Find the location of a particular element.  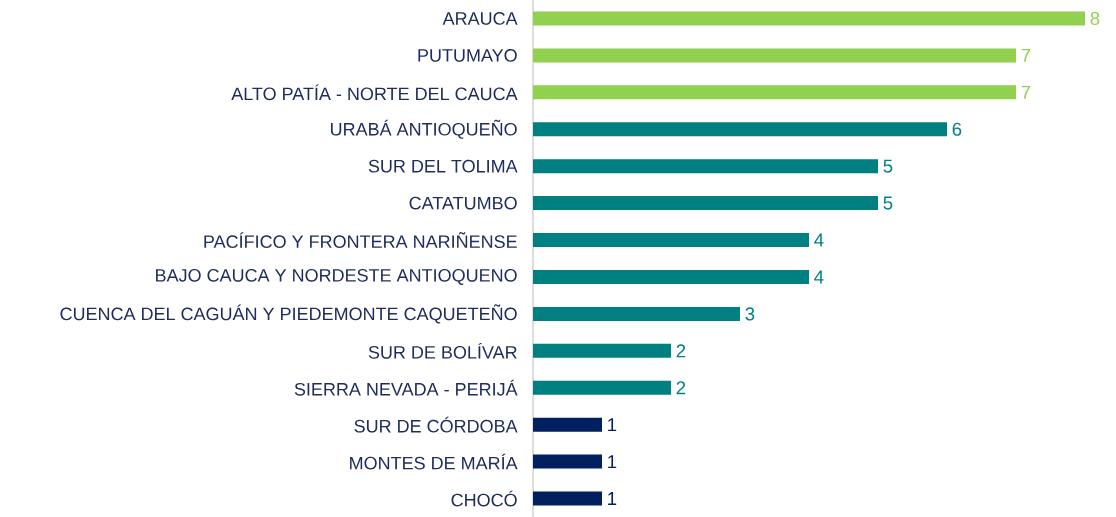

y-tick-label: ALTO PATÍA - NORTE DEL CAUCA is located at coordinates (374, 92).